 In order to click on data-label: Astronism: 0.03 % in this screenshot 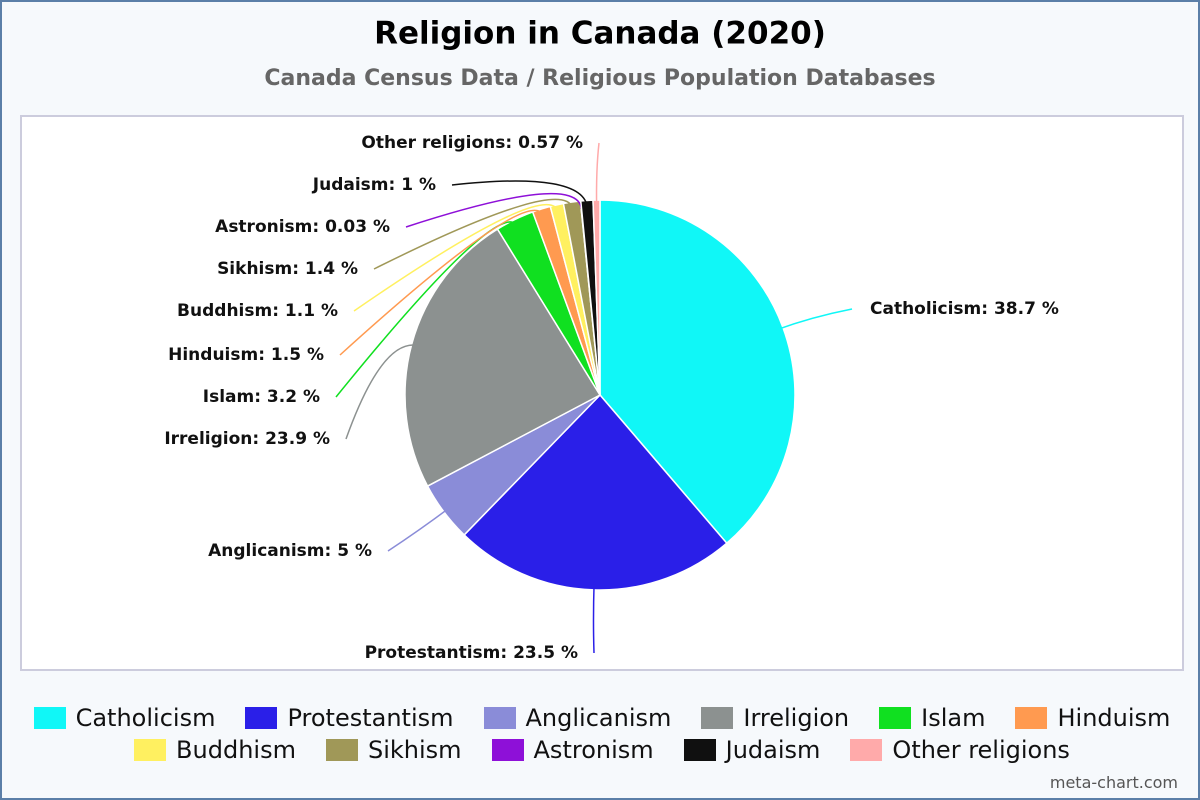, I will do `click(302, 227)`.